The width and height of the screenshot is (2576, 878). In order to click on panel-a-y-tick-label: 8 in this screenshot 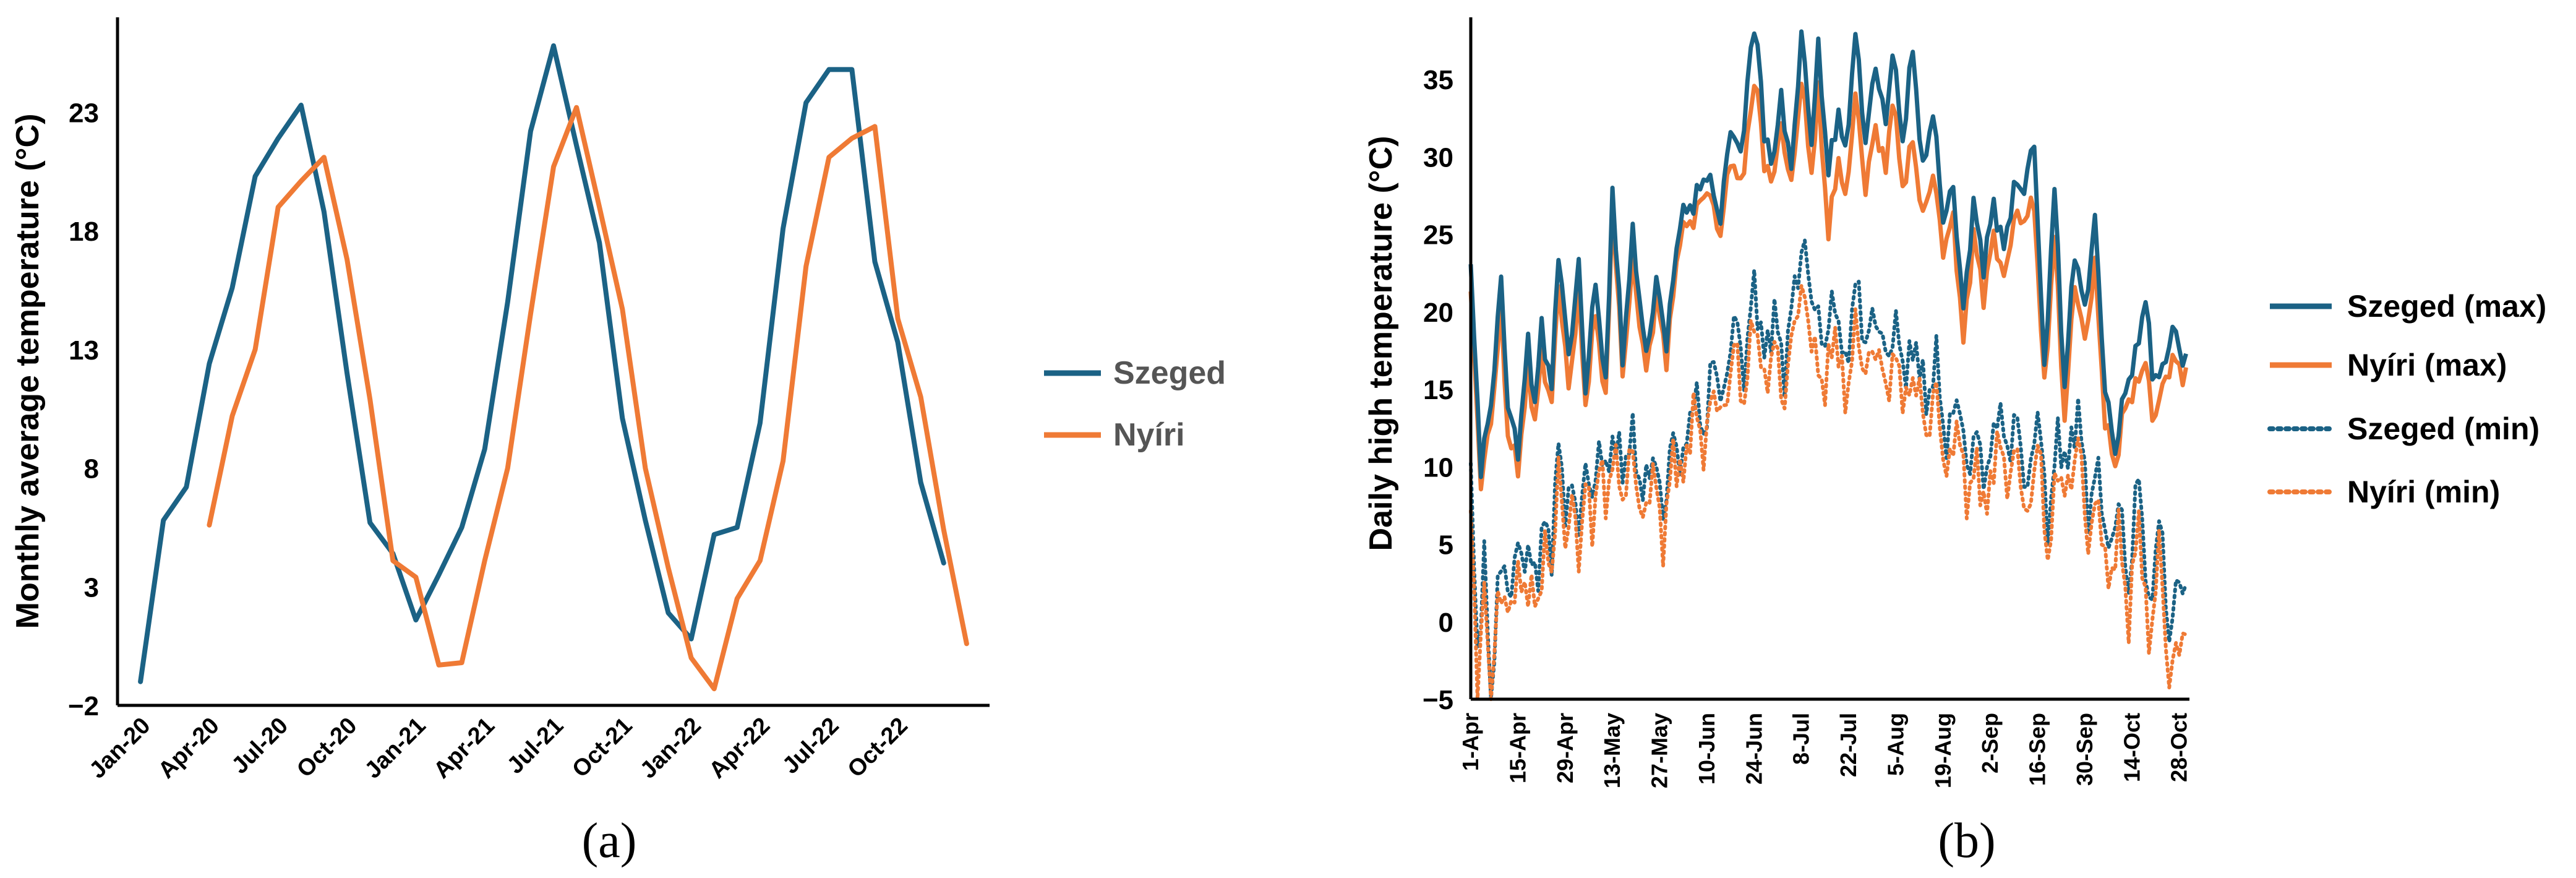, I will do `click(92, 469)`.